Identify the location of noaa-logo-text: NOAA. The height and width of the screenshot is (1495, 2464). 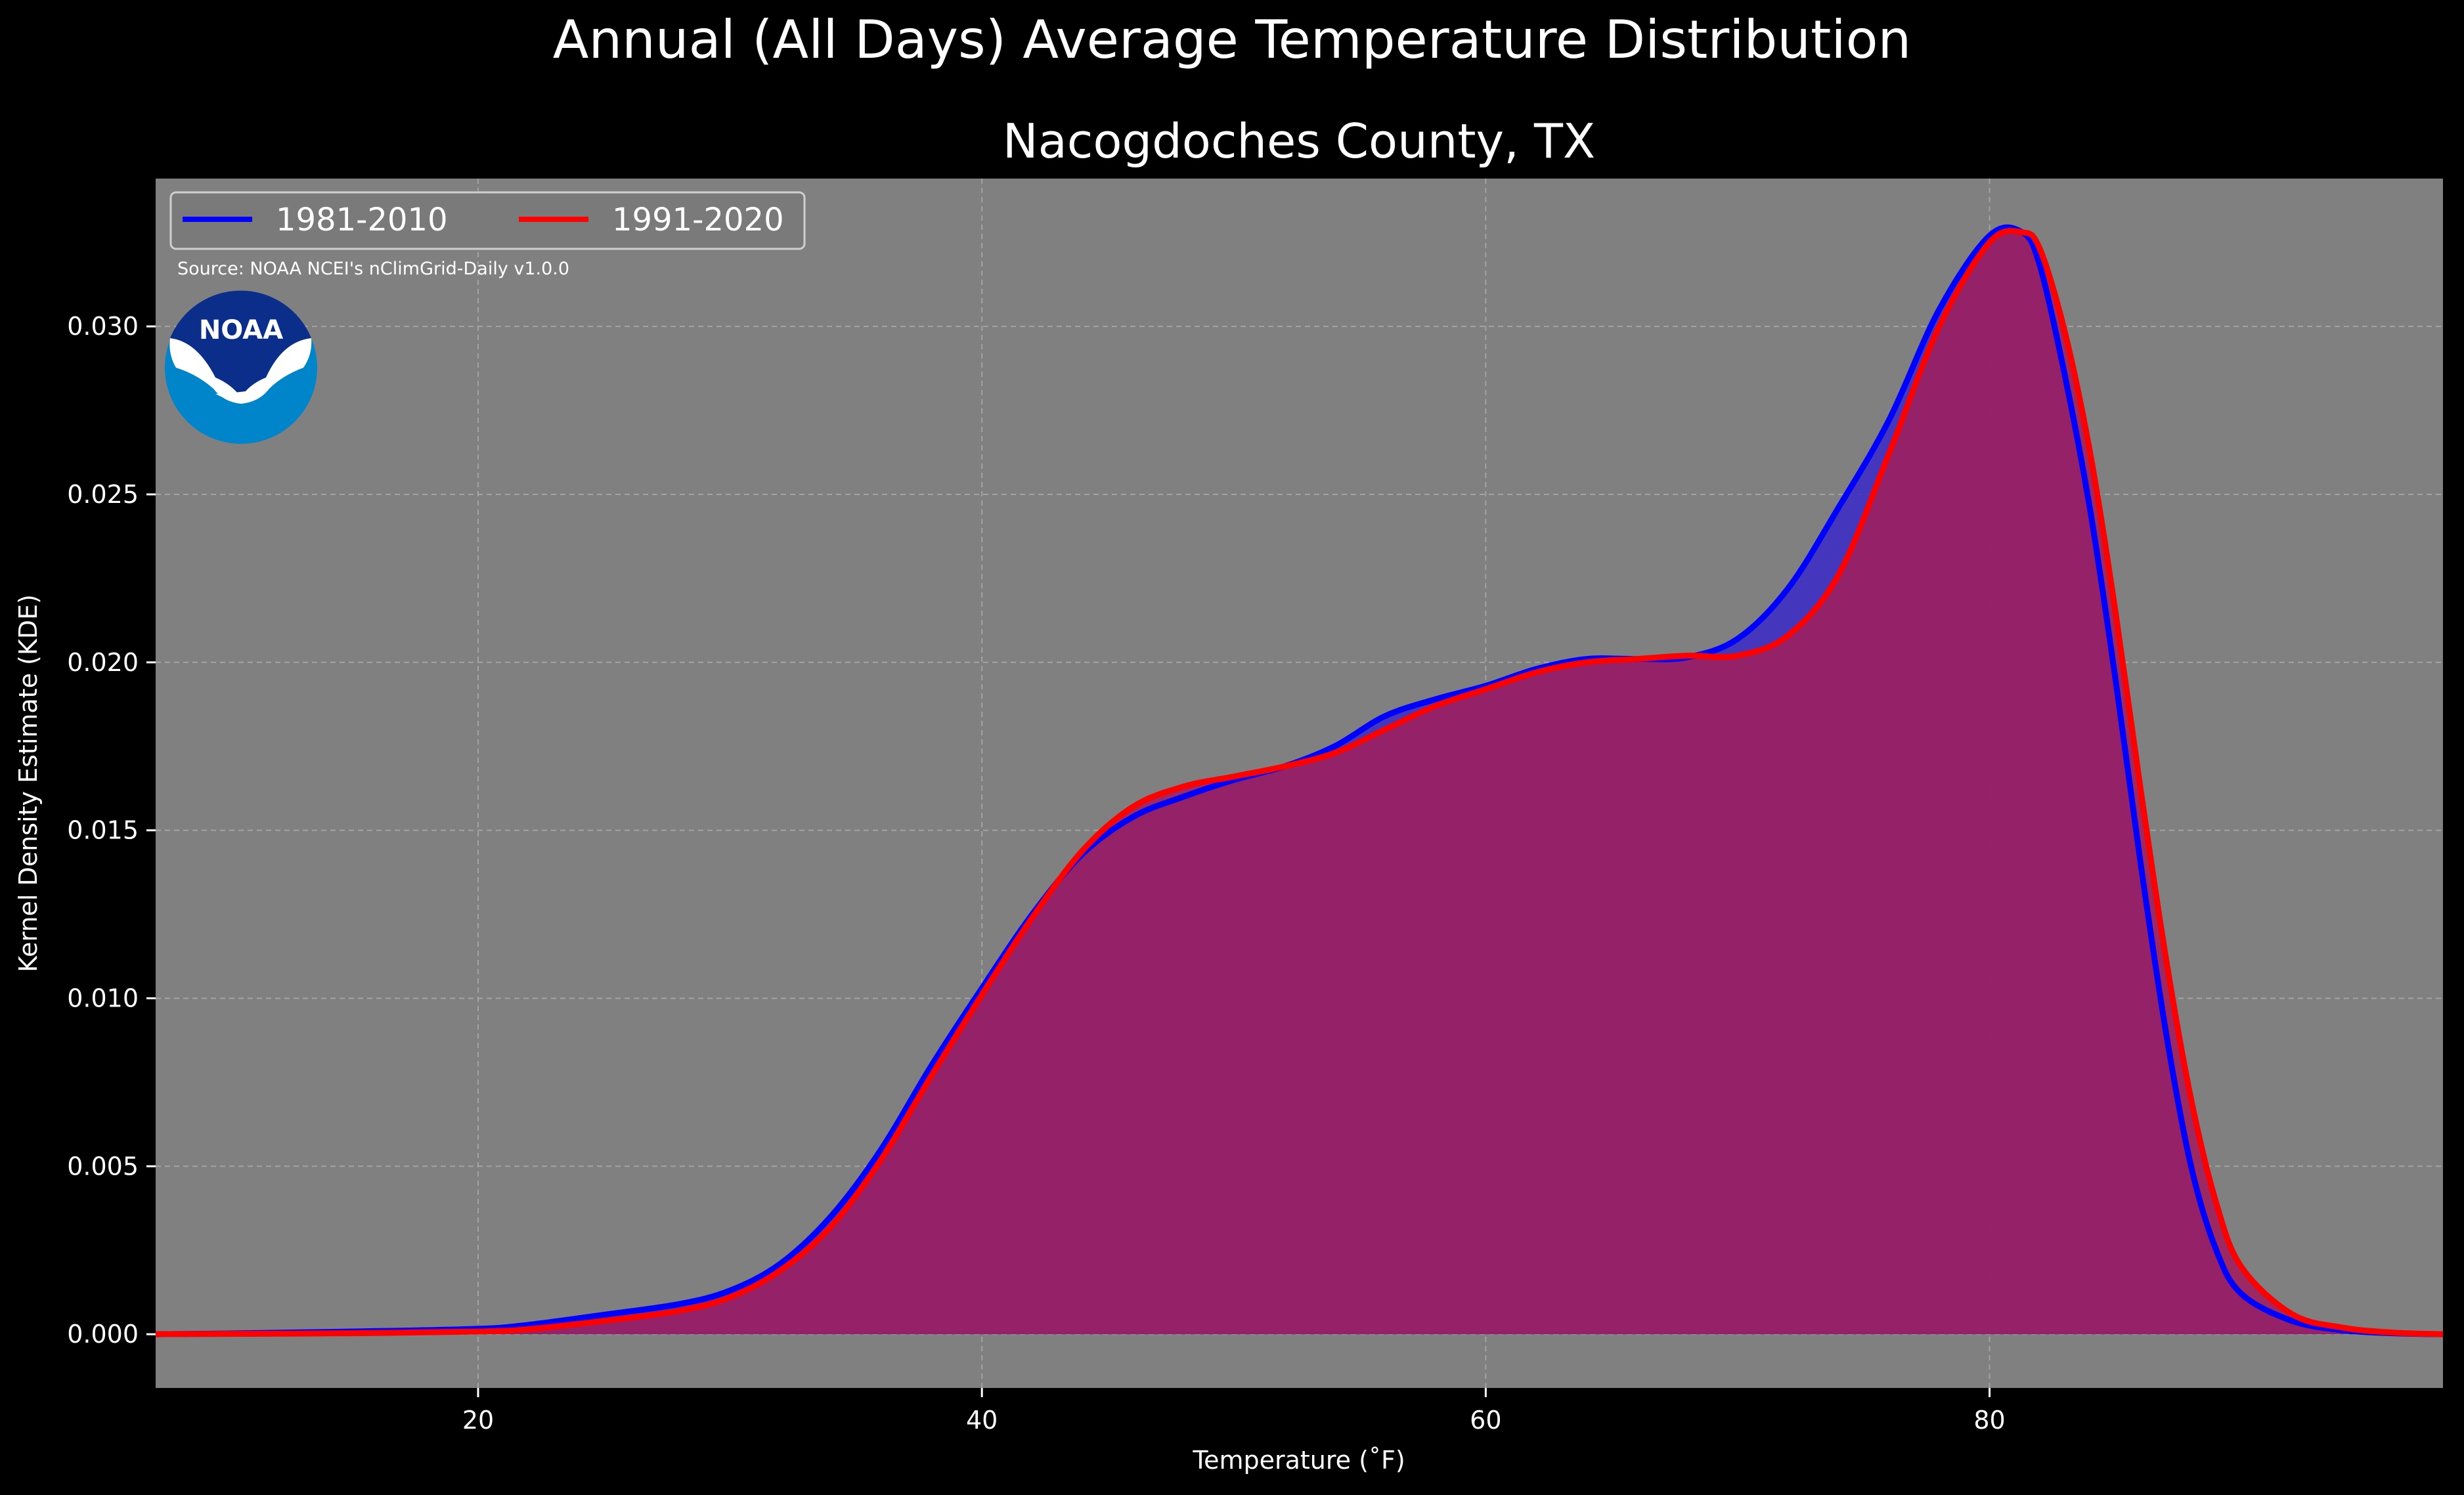
(241, 330).